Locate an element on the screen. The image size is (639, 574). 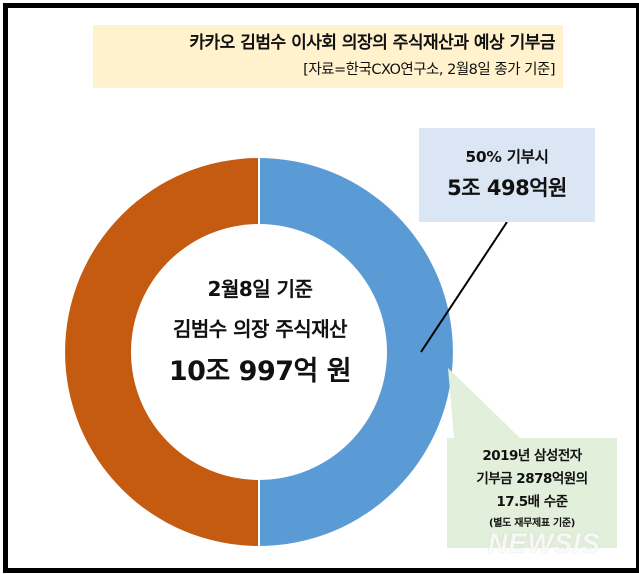
donation-callout: 50% 기부시 5조 498억원 is located at coordinates (507, 175).